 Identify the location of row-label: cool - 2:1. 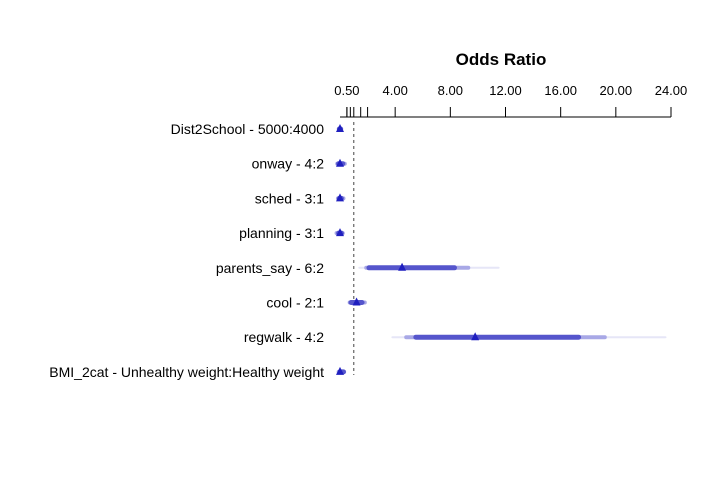
(295, 303).